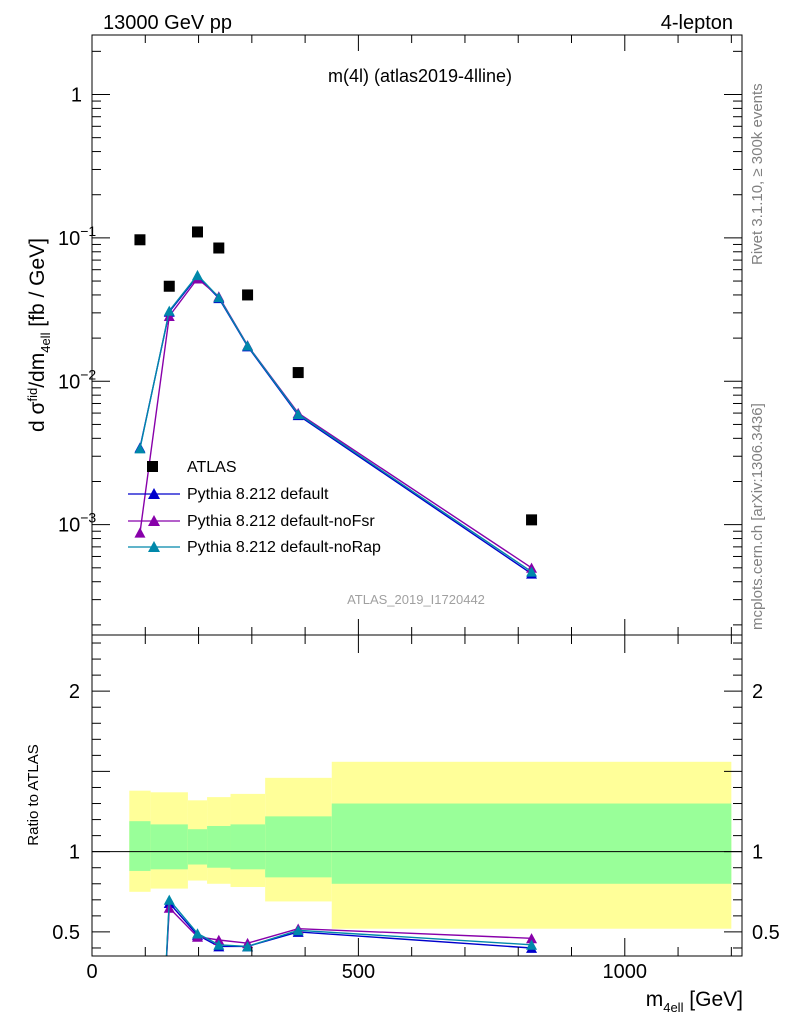 This screenshot has width=786, height=1024. Describe the element at coordinates (625, 972) in the screenshot. I see `x-tick-label: 1000` at that location.